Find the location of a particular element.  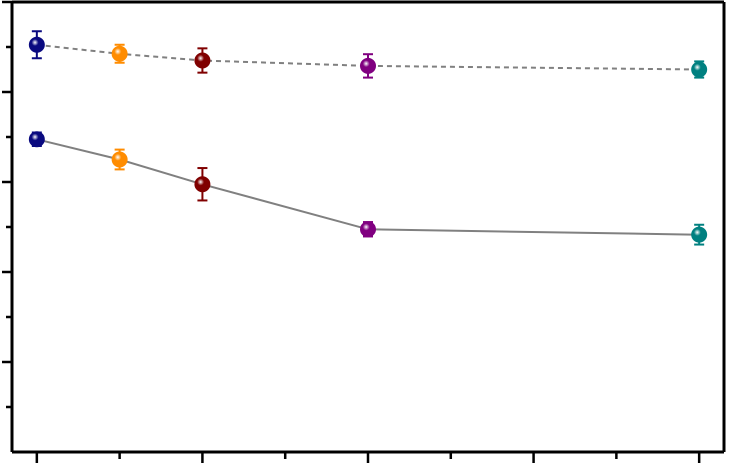

data-point-s1-p4 is located at coordinates (368, 65).